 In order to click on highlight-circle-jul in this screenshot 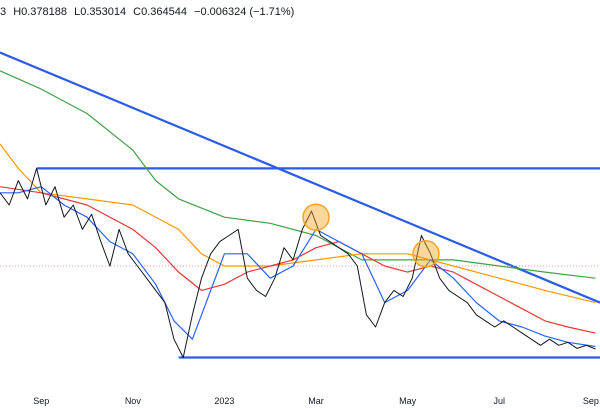, I will do `click(426, 254)`.